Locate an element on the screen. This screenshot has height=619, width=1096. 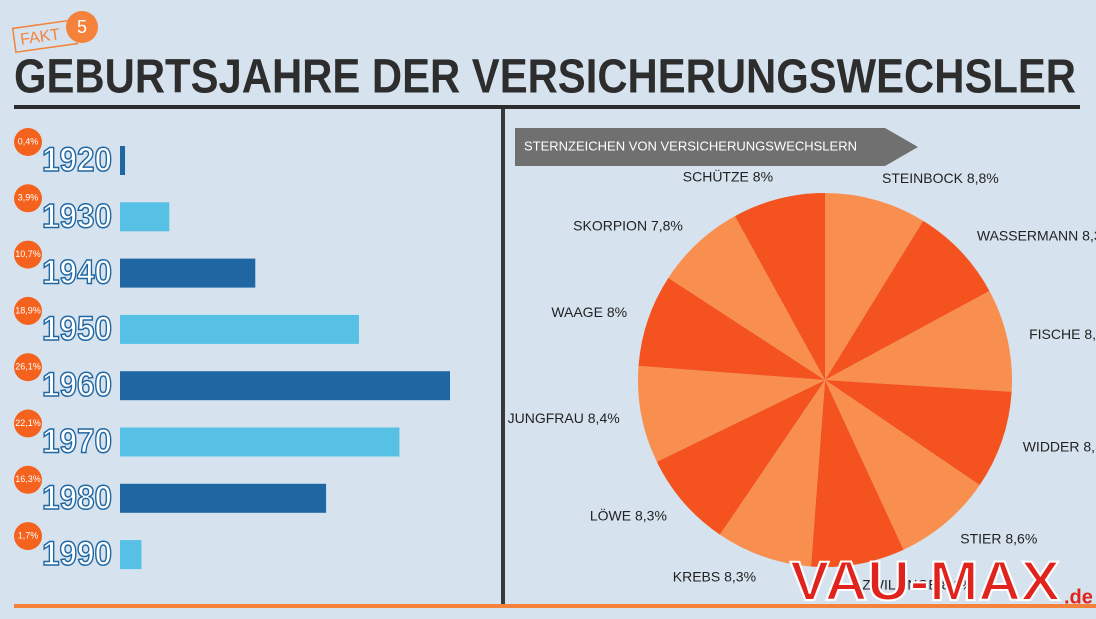
category-label: 1950 is located at coordinates (77, 329).